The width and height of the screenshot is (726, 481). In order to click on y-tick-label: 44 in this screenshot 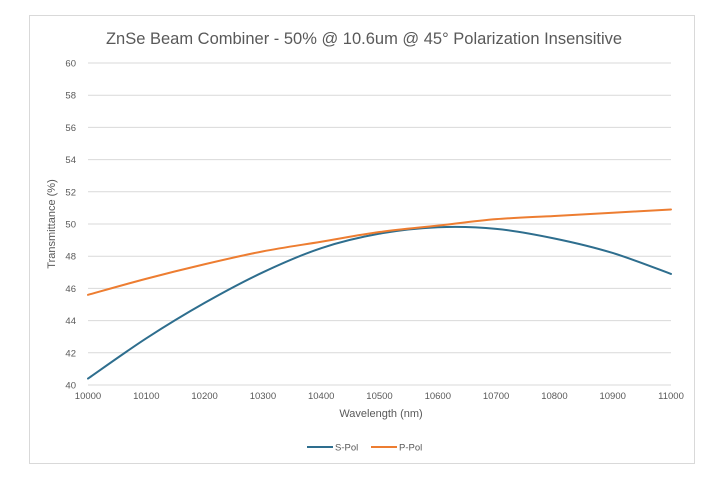, I will do `click(70, 321)`.